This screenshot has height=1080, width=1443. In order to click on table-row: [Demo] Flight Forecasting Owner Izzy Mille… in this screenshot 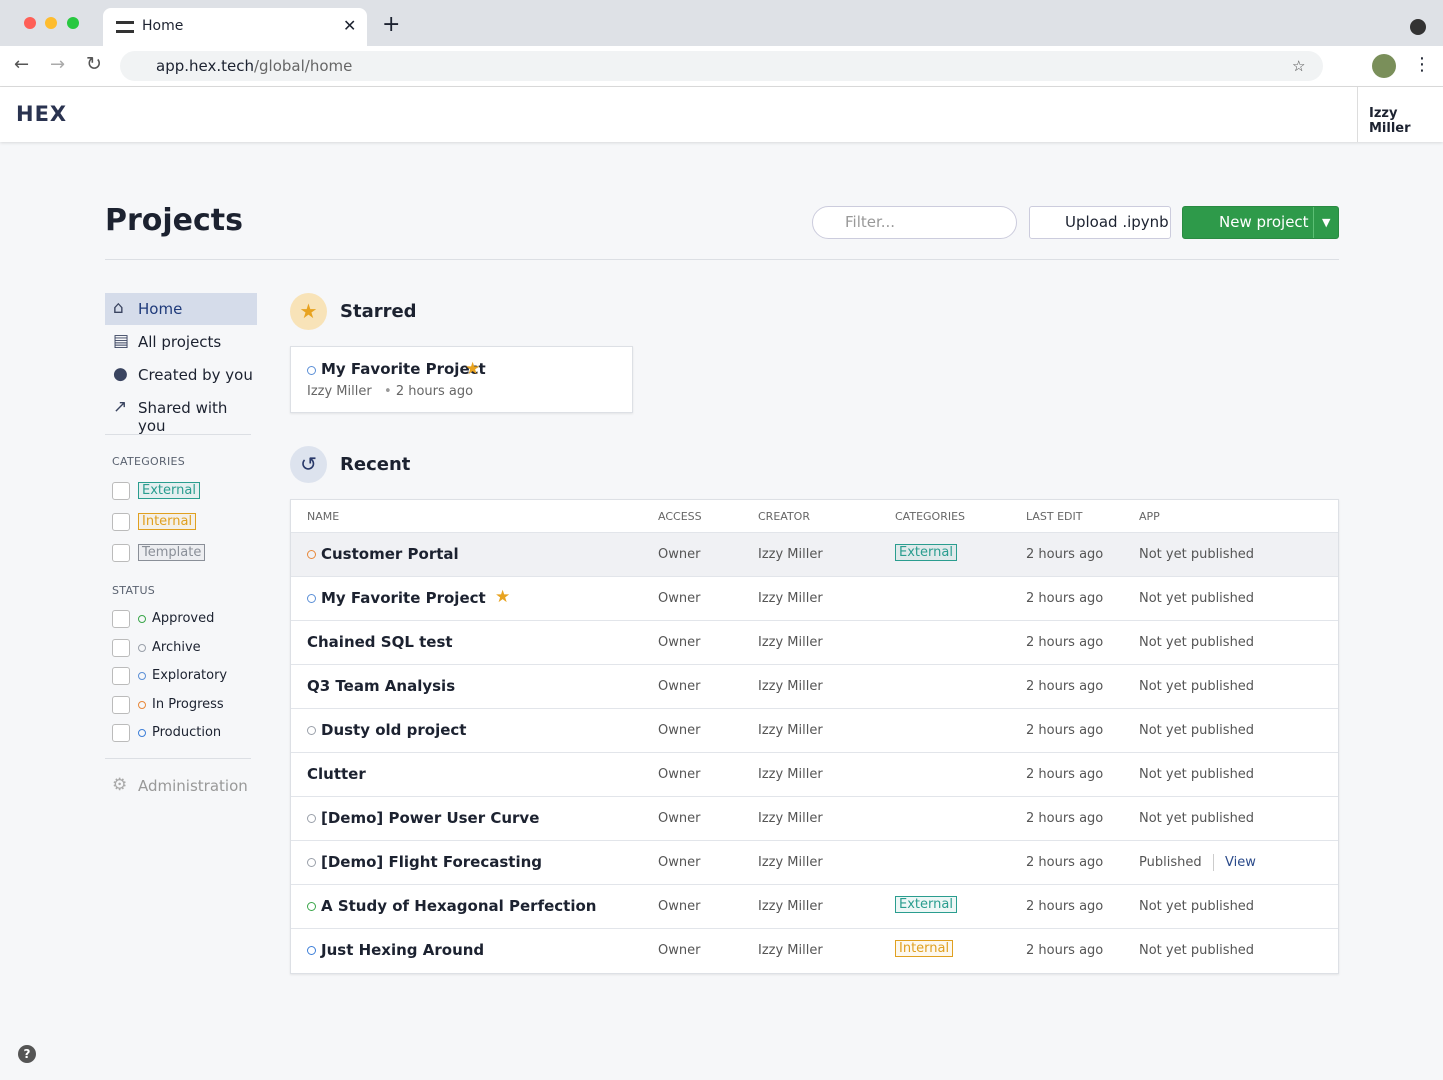, I will do `click(814, 862)`.